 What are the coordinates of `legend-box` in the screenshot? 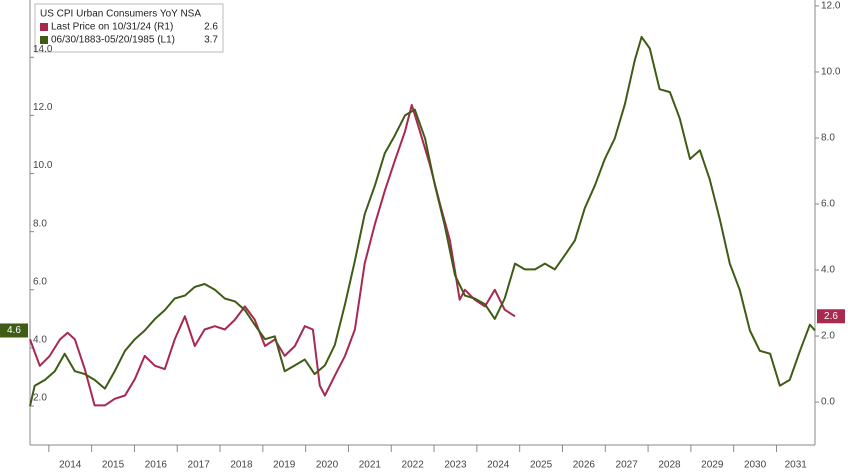 It's located at (129, 28).